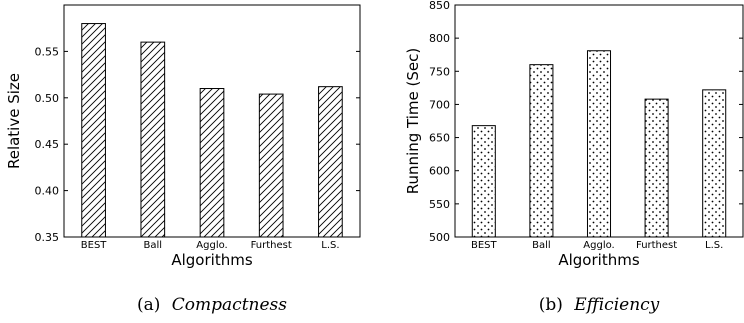 The width and height of the screenshot is (744, 323). I want to click on caption-b: (b) Efficiency, so click(599, 305).